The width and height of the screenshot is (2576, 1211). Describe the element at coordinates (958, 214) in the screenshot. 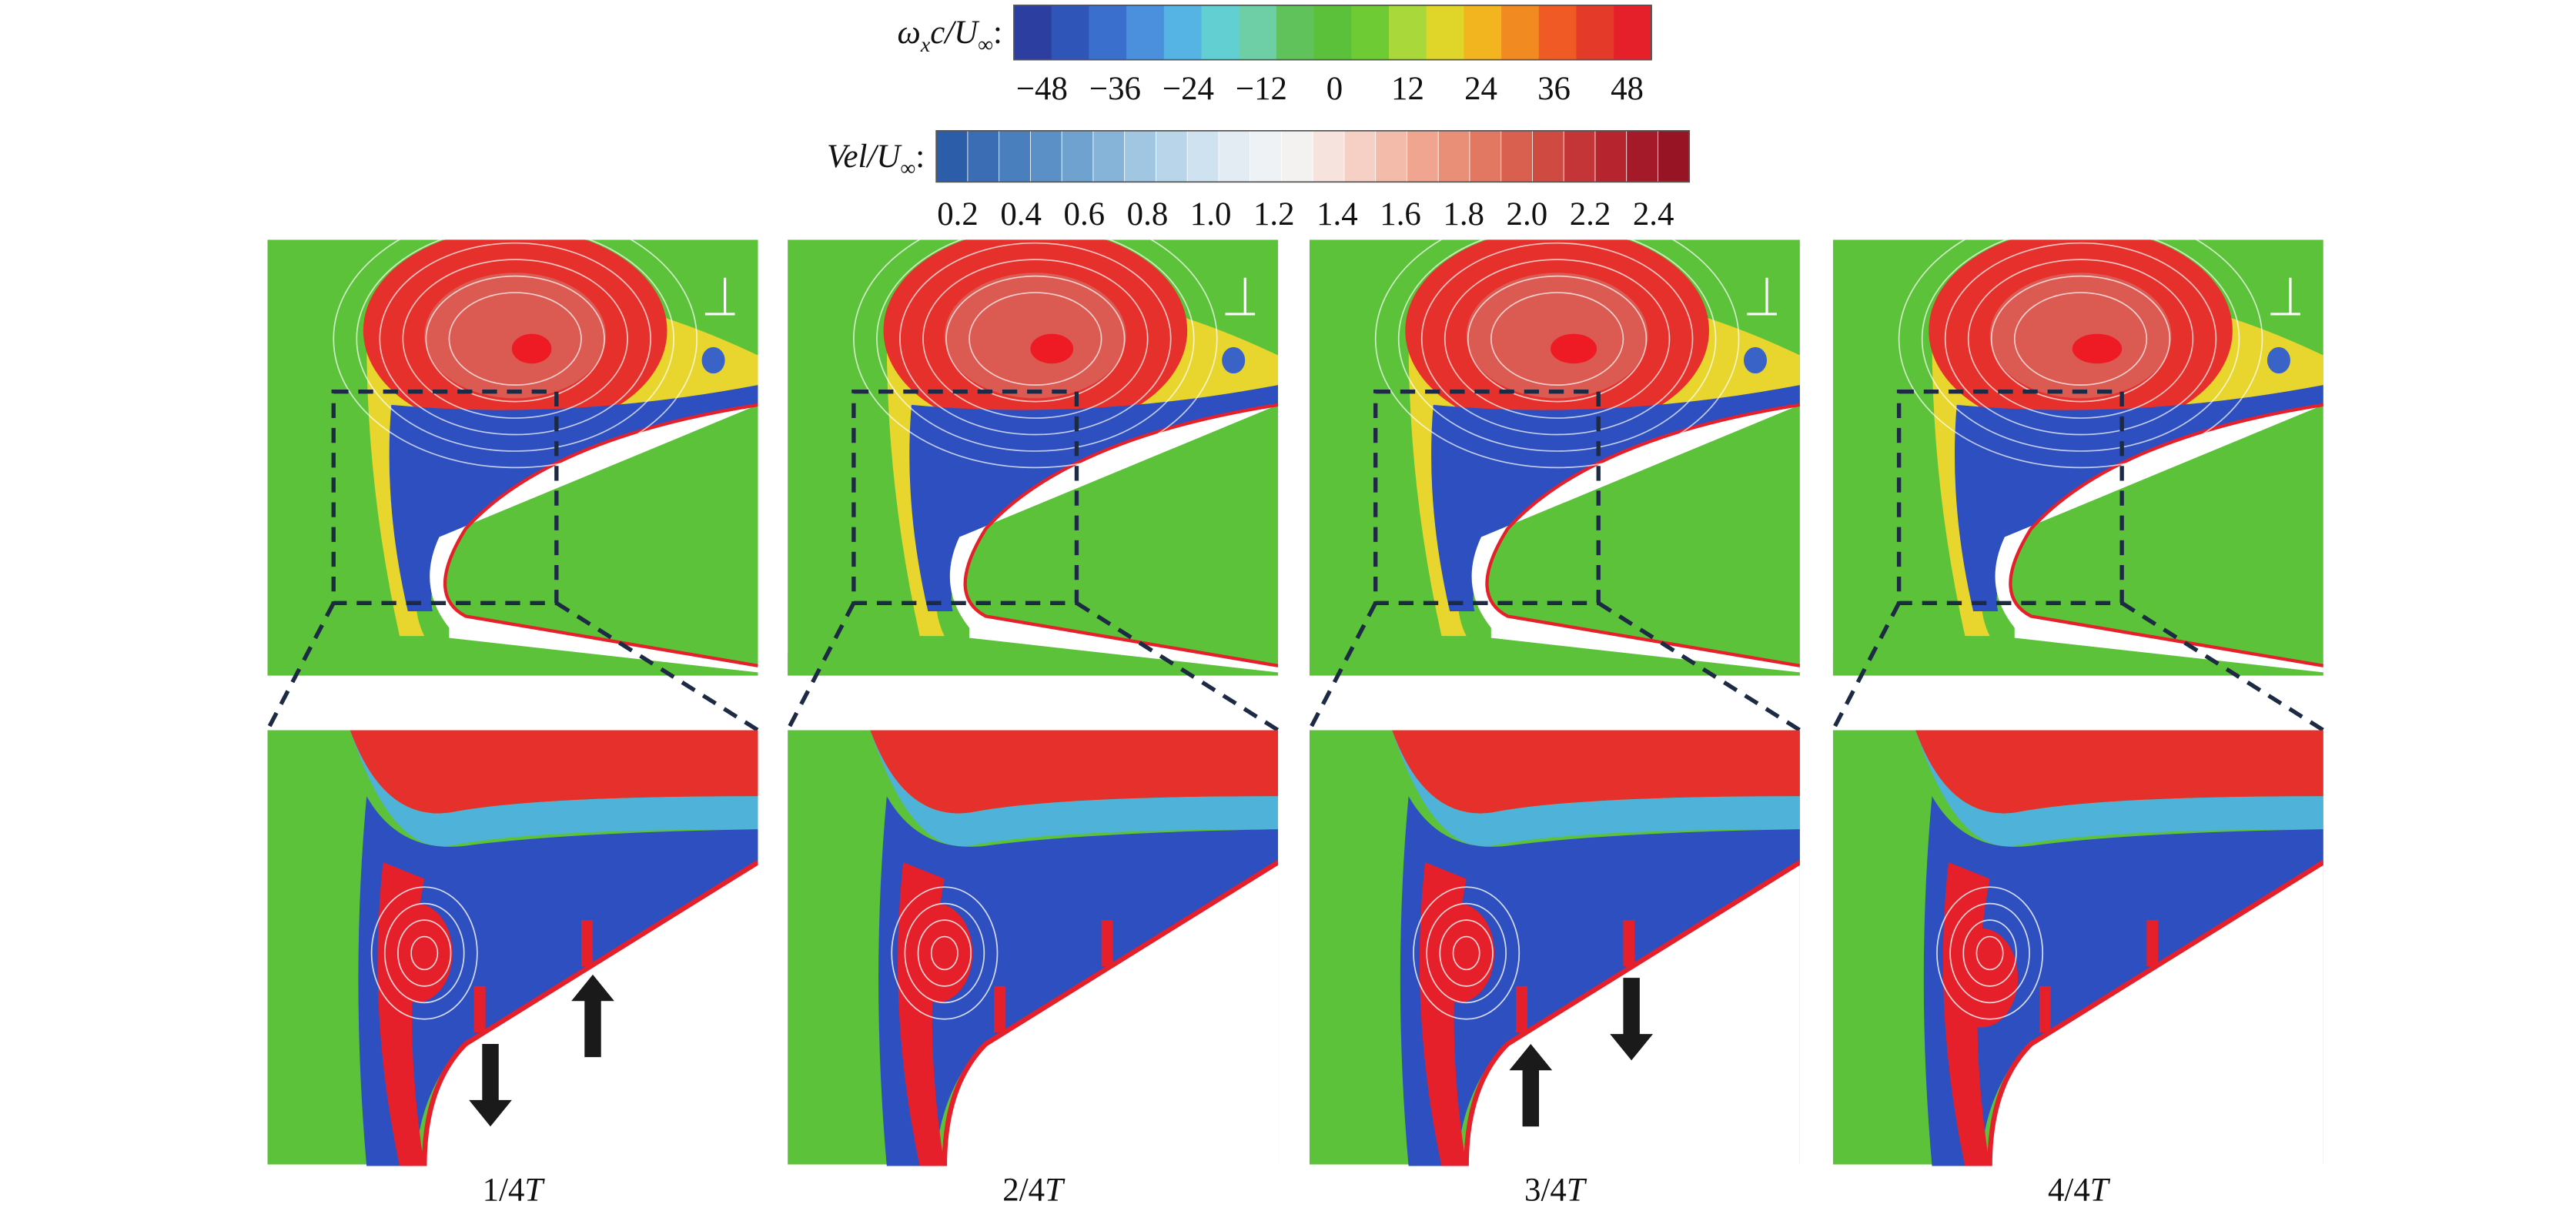

I see `tick-label: 0.2` at that location.